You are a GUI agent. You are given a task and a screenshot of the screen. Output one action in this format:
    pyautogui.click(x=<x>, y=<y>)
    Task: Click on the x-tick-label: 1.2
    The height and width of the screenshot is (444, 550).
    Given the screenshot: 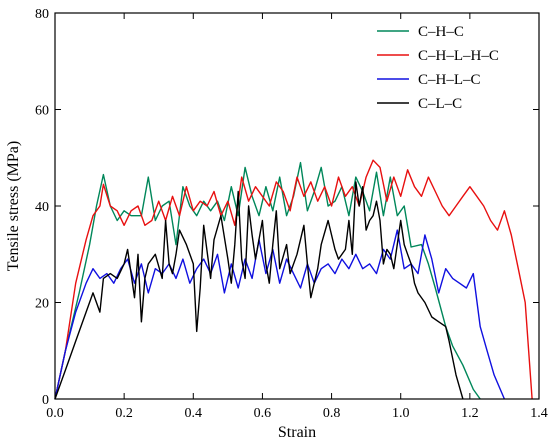 What is the action you would take?
    pyautogui.click(x=470, y=413)
    